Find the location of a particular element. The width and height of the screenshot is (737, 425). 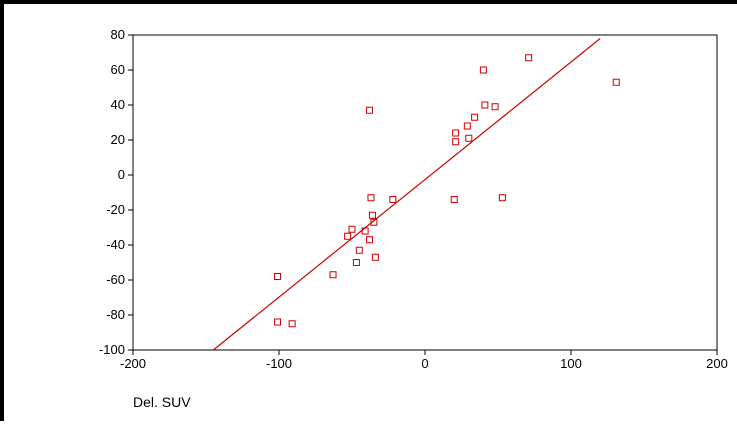

x-tick-label: 0 is located at coordinates (424, 363).